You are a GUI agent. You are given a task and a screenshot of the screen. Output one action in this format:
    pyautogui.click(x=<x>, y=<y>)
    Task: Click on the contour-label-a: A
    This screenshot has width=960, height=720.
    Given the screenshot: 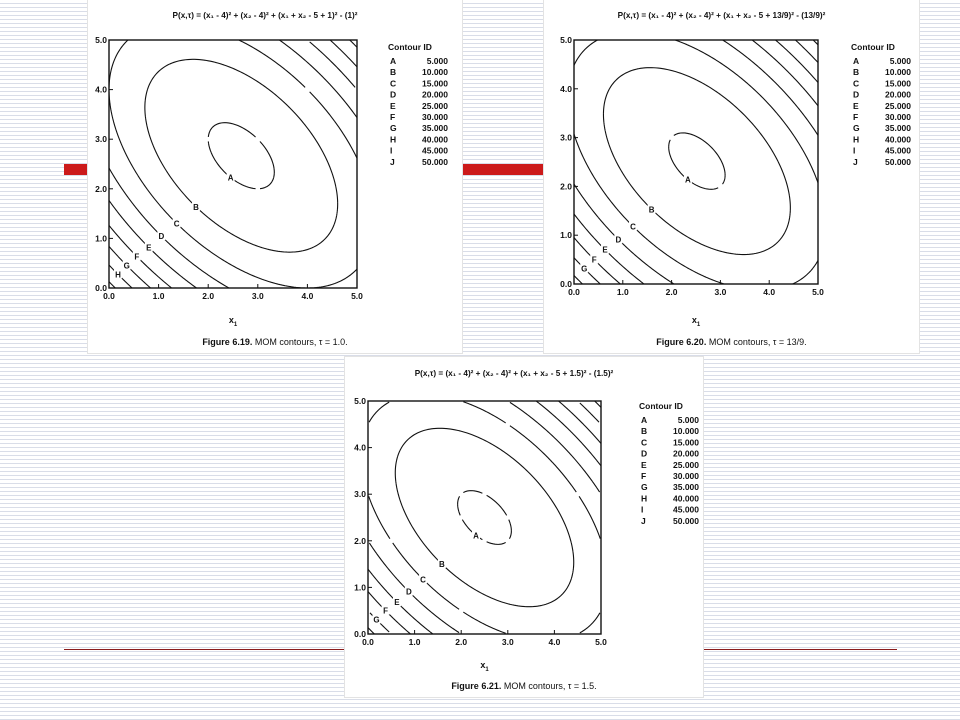 What is the action you would take?
    pyautogui.click(x=688, y=180)
    